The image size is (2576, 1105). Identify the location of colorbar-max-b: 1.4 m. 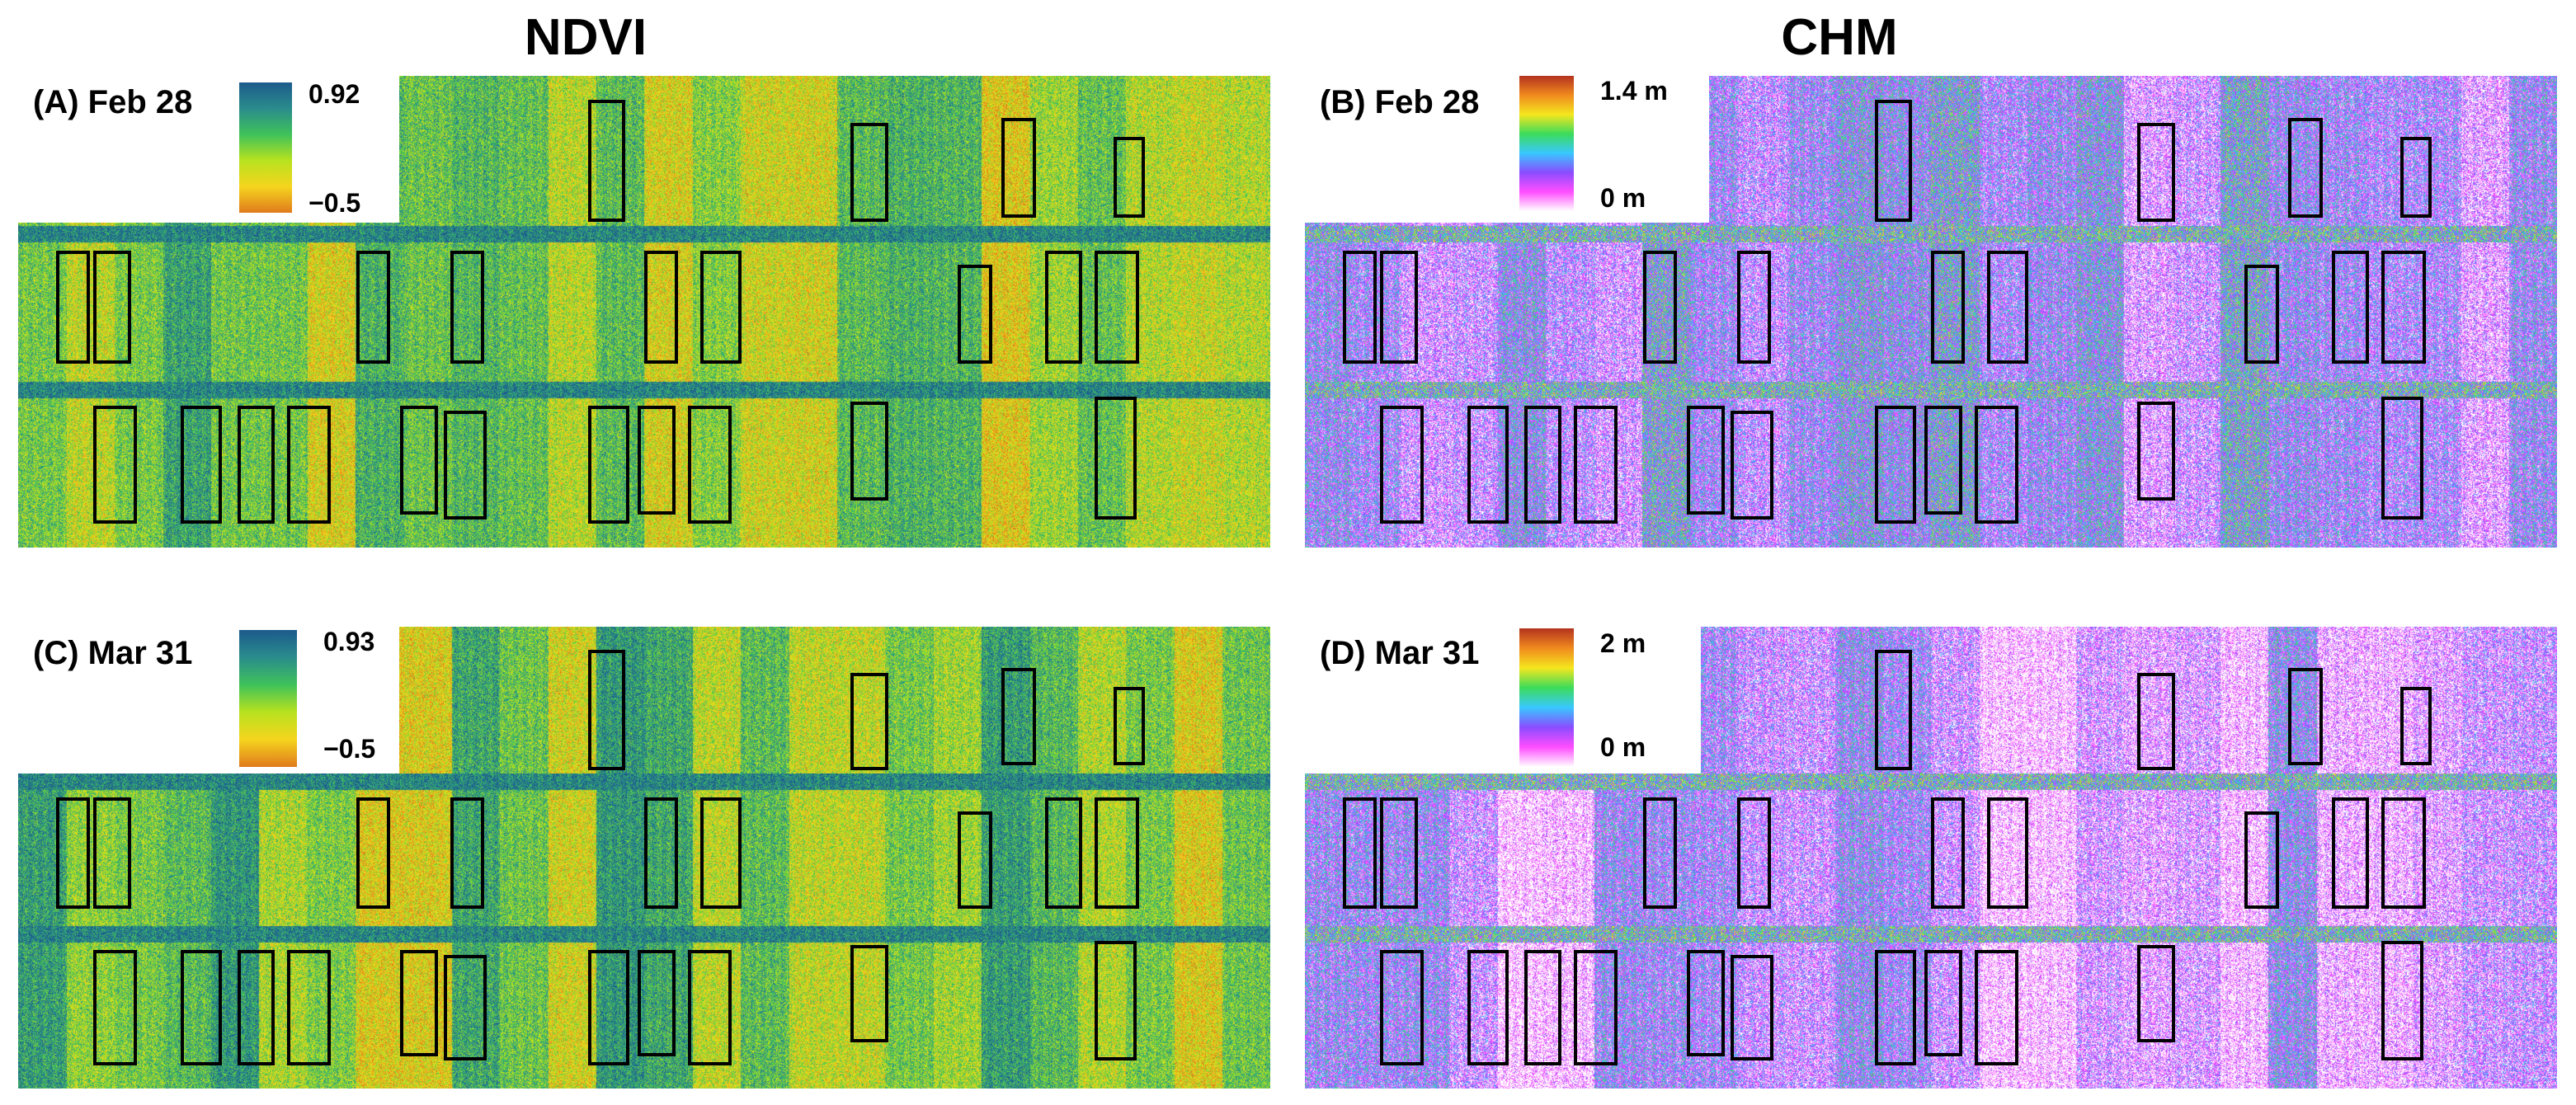
(1634, 91).